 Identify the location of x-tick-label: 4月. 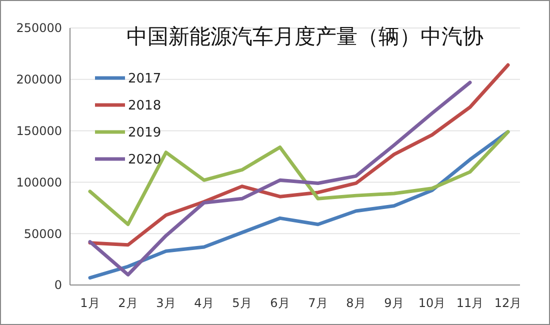
(204, 303).